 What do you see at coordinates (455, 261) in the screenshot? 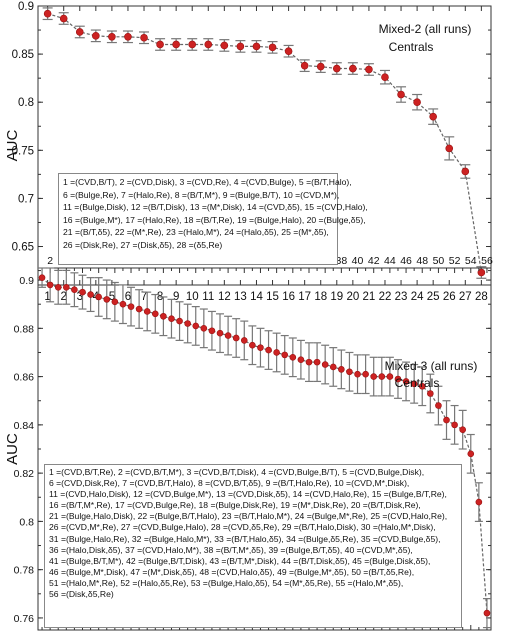
I see `p1-xtick-label: 52` at bounding box center [455, 261].